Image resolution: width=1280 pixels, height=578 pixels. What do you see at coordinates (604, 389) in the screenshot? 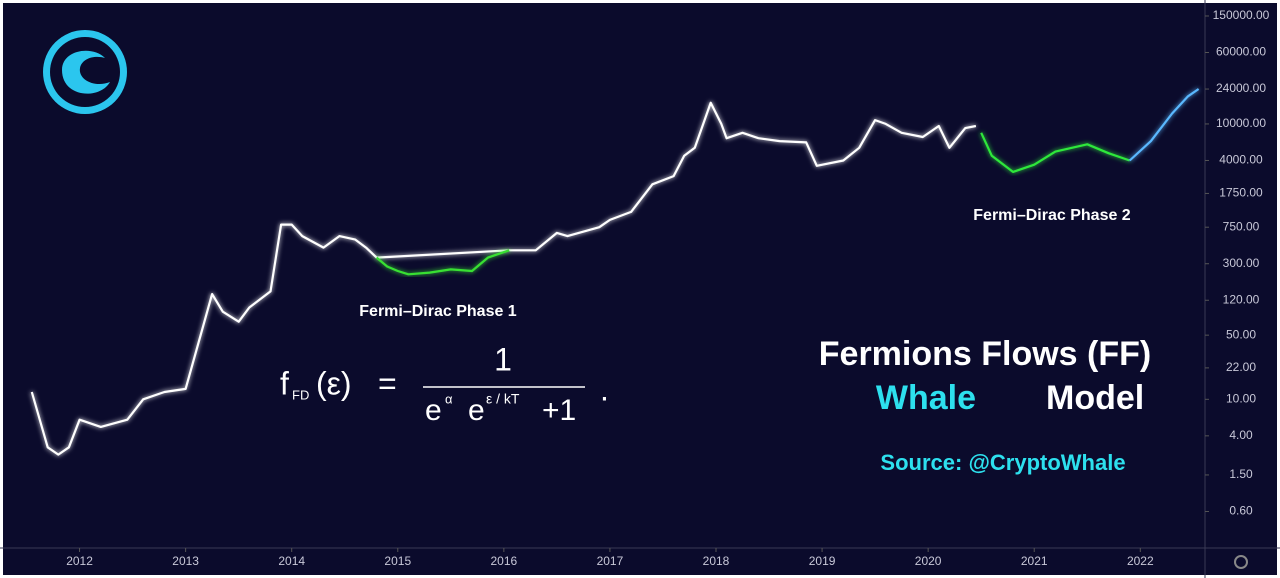
I see `formula-end: .` at bounding box center [604, 389].